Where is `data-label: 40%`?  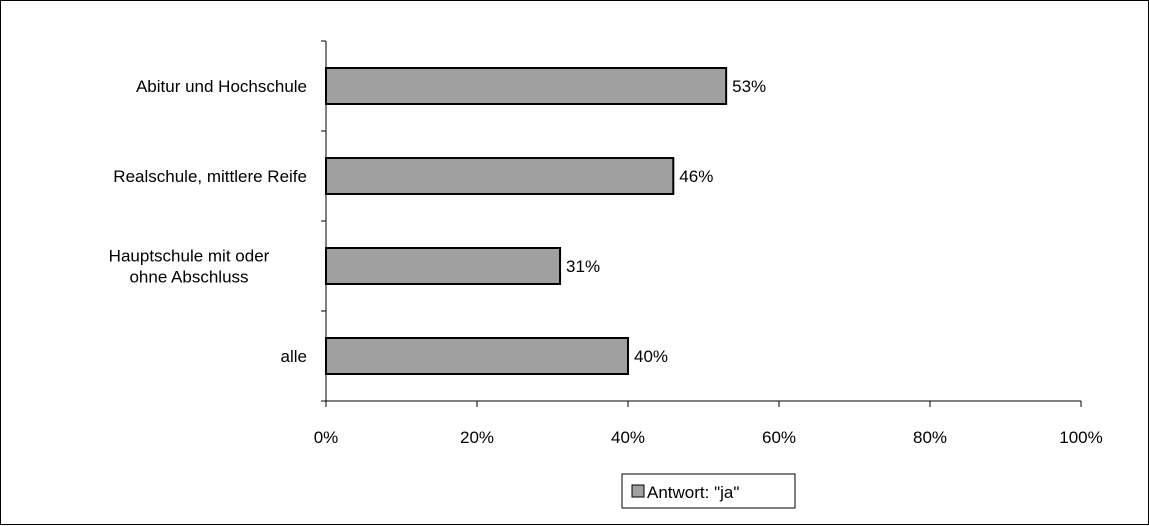 data-label: 40% is located at coordinates (651, 356).